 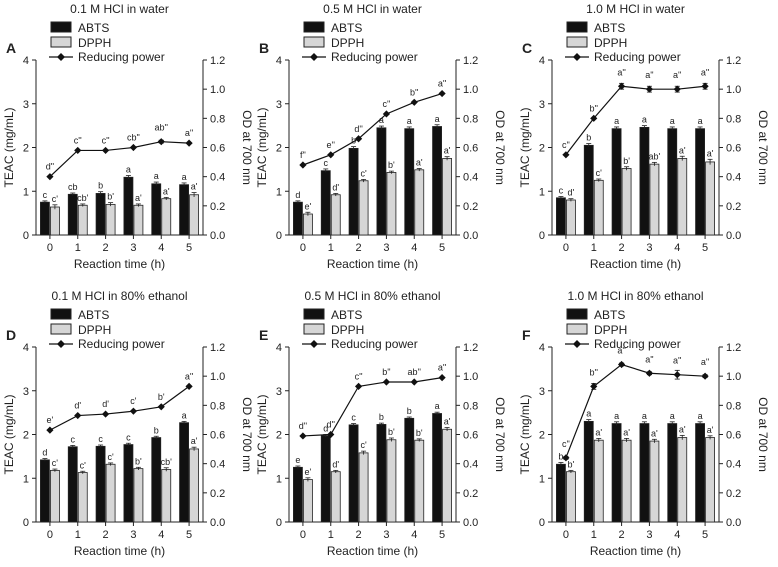 I want to click on legend-swatch-abts, so click(x=577, y=27).